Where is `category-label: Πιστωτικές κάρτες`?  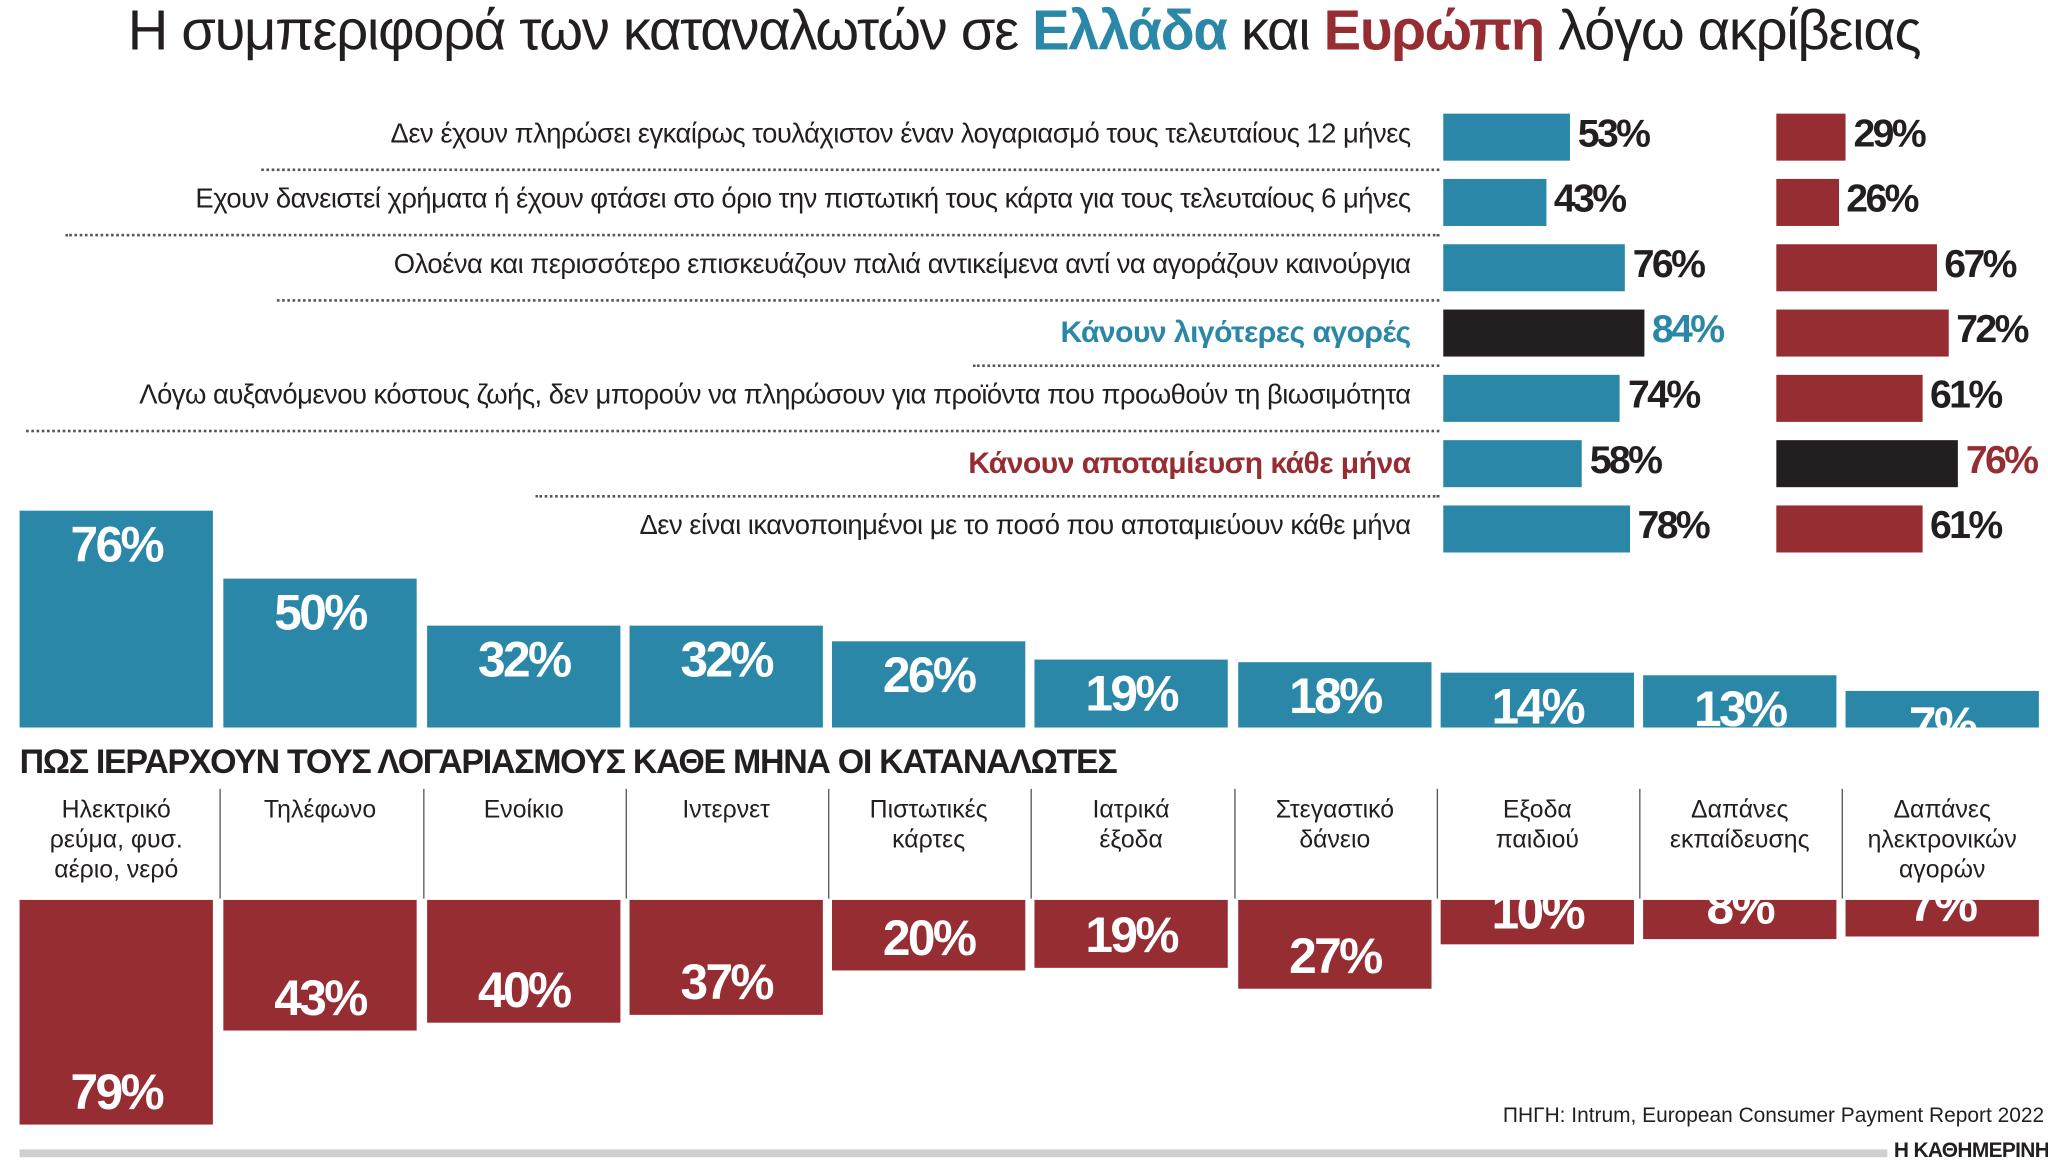
category-label: Πιστωτικές κάρτες is located at coordinates (929, 825).